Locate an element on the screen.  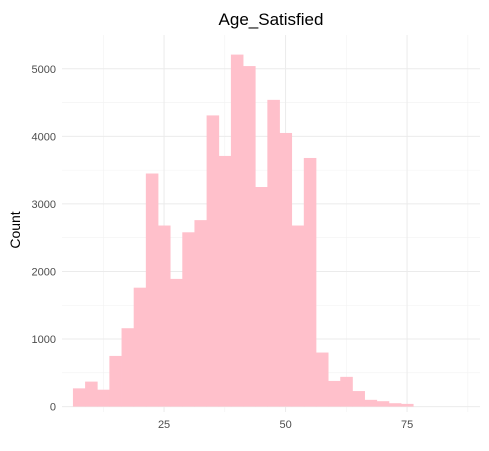
y-tick-label: 2000 is located at coordinates (44, 272).